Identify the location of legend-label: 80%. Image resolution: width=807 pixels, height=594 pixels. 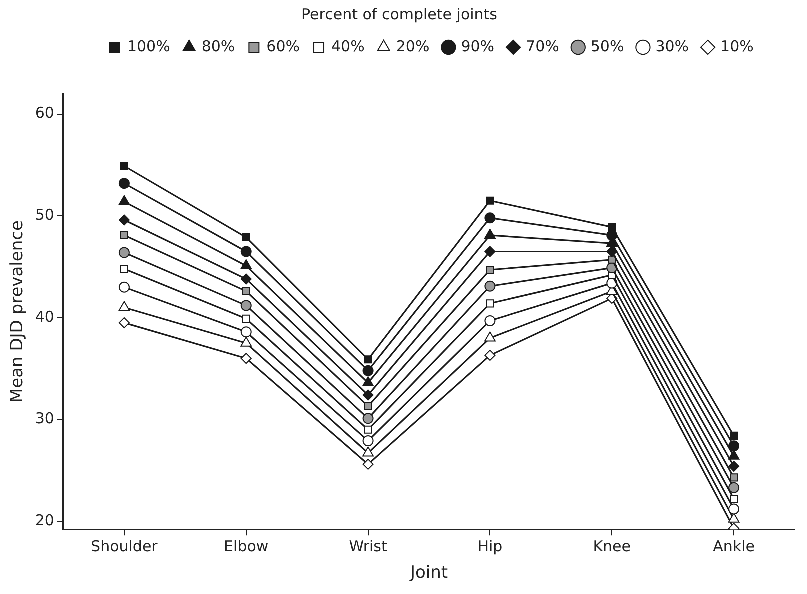
(219, 46).